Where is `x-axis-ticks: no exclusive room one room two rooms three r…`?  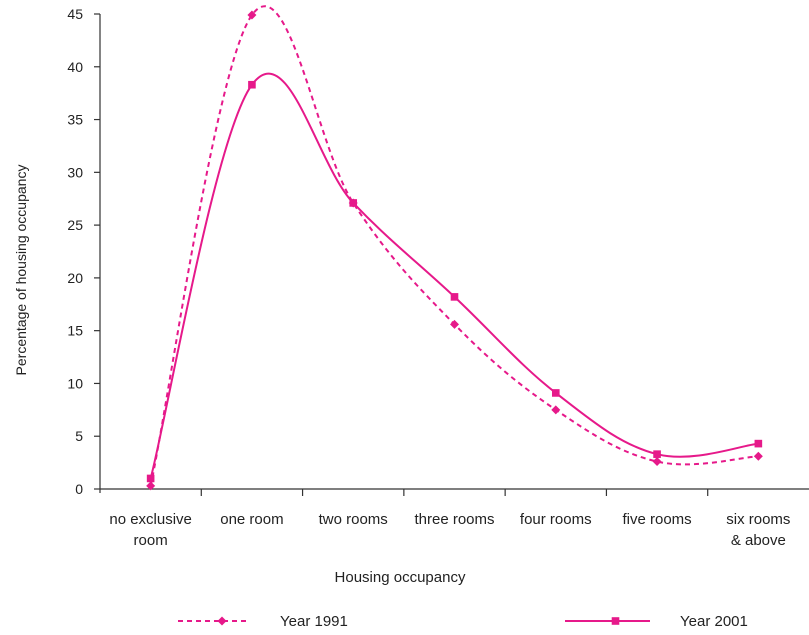 x-axis-ticks: no exclusive room one room two rooms three r… is located at coordinates (449, 519).